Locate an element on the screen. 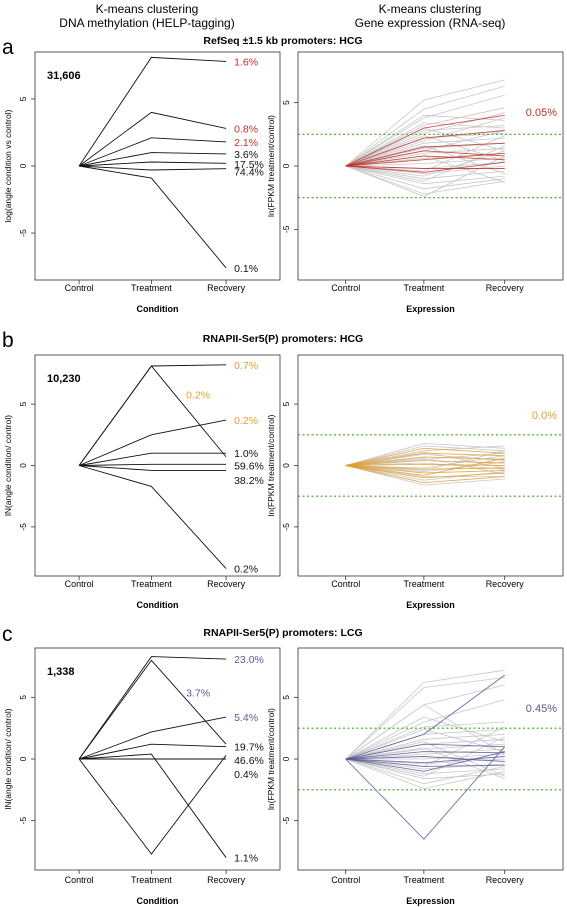 Image resolution: width=567 pixels, height=907 pixels. panel-c-cluster-pct-label: 1.1% is located at coordinates (246, 859).